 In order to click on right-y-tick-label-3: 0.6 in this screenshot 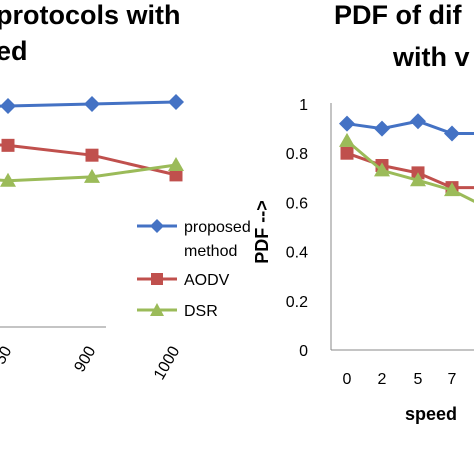, I will do `click(297, 203)`.